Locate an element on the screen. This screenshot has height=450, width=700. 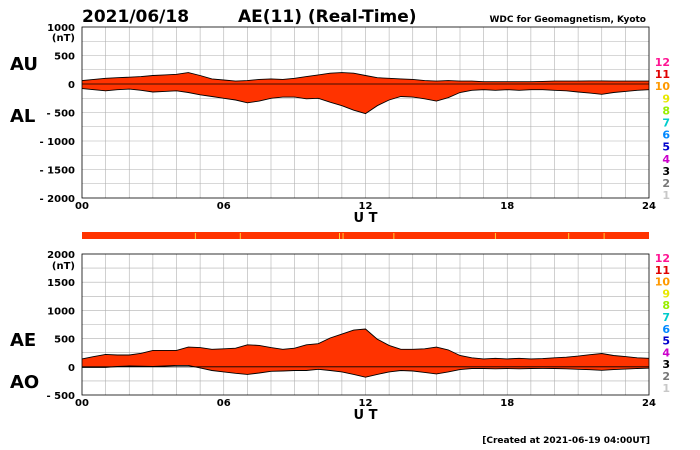
band-fill-au-al is located at coordinates (365, 93).